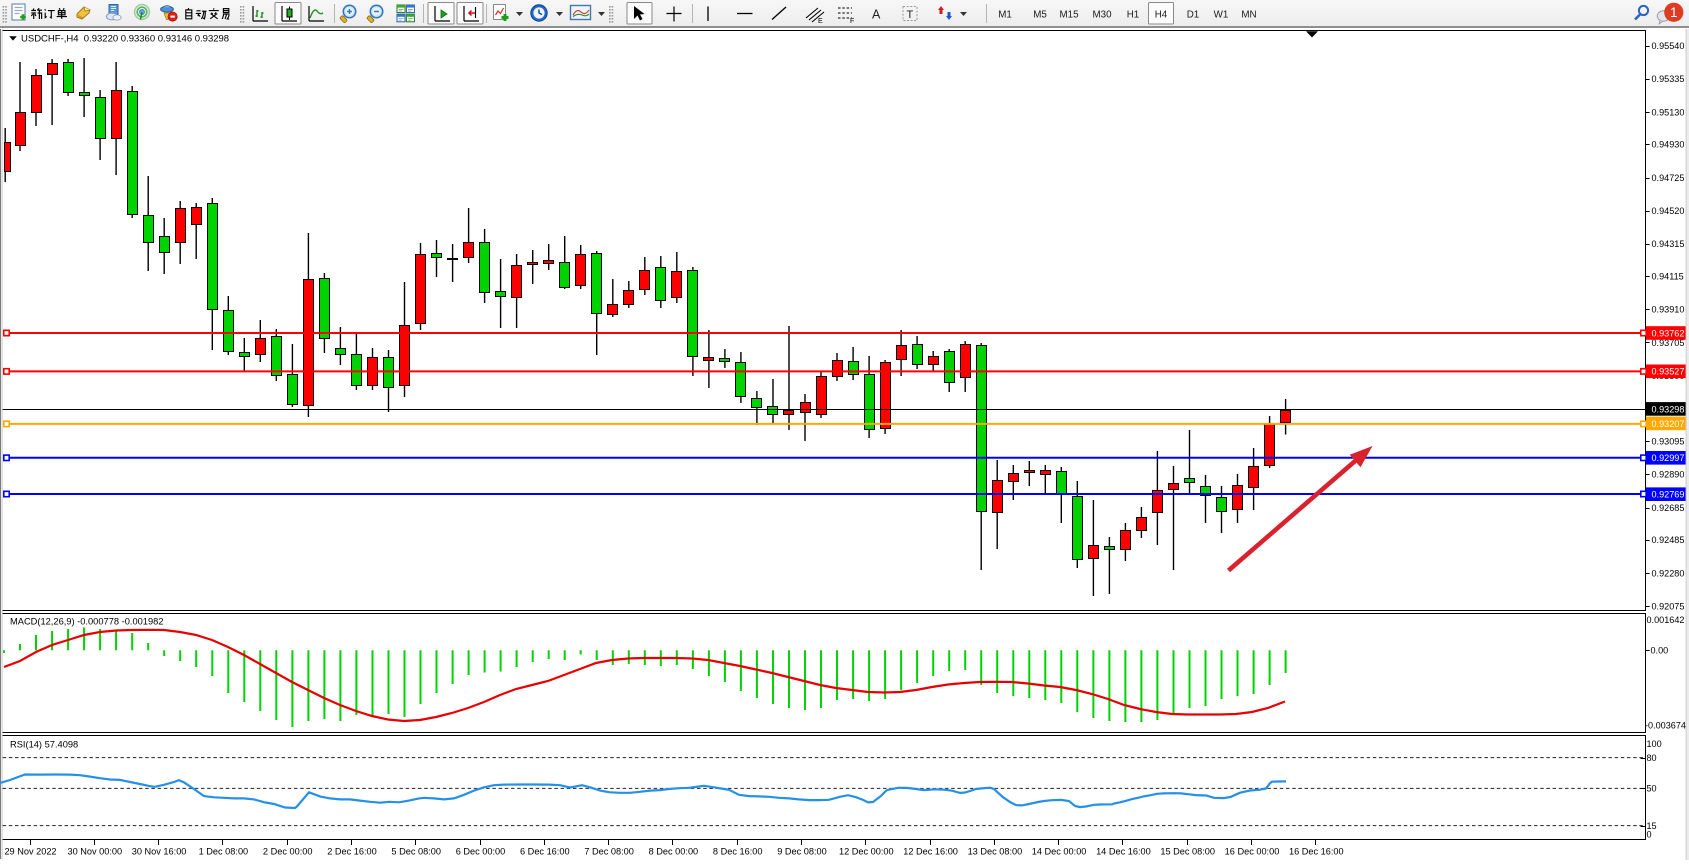 This screenshot has height=864, width=1689. I want to click on svg-text: 2 Dec 00:00, so click(288, 852).